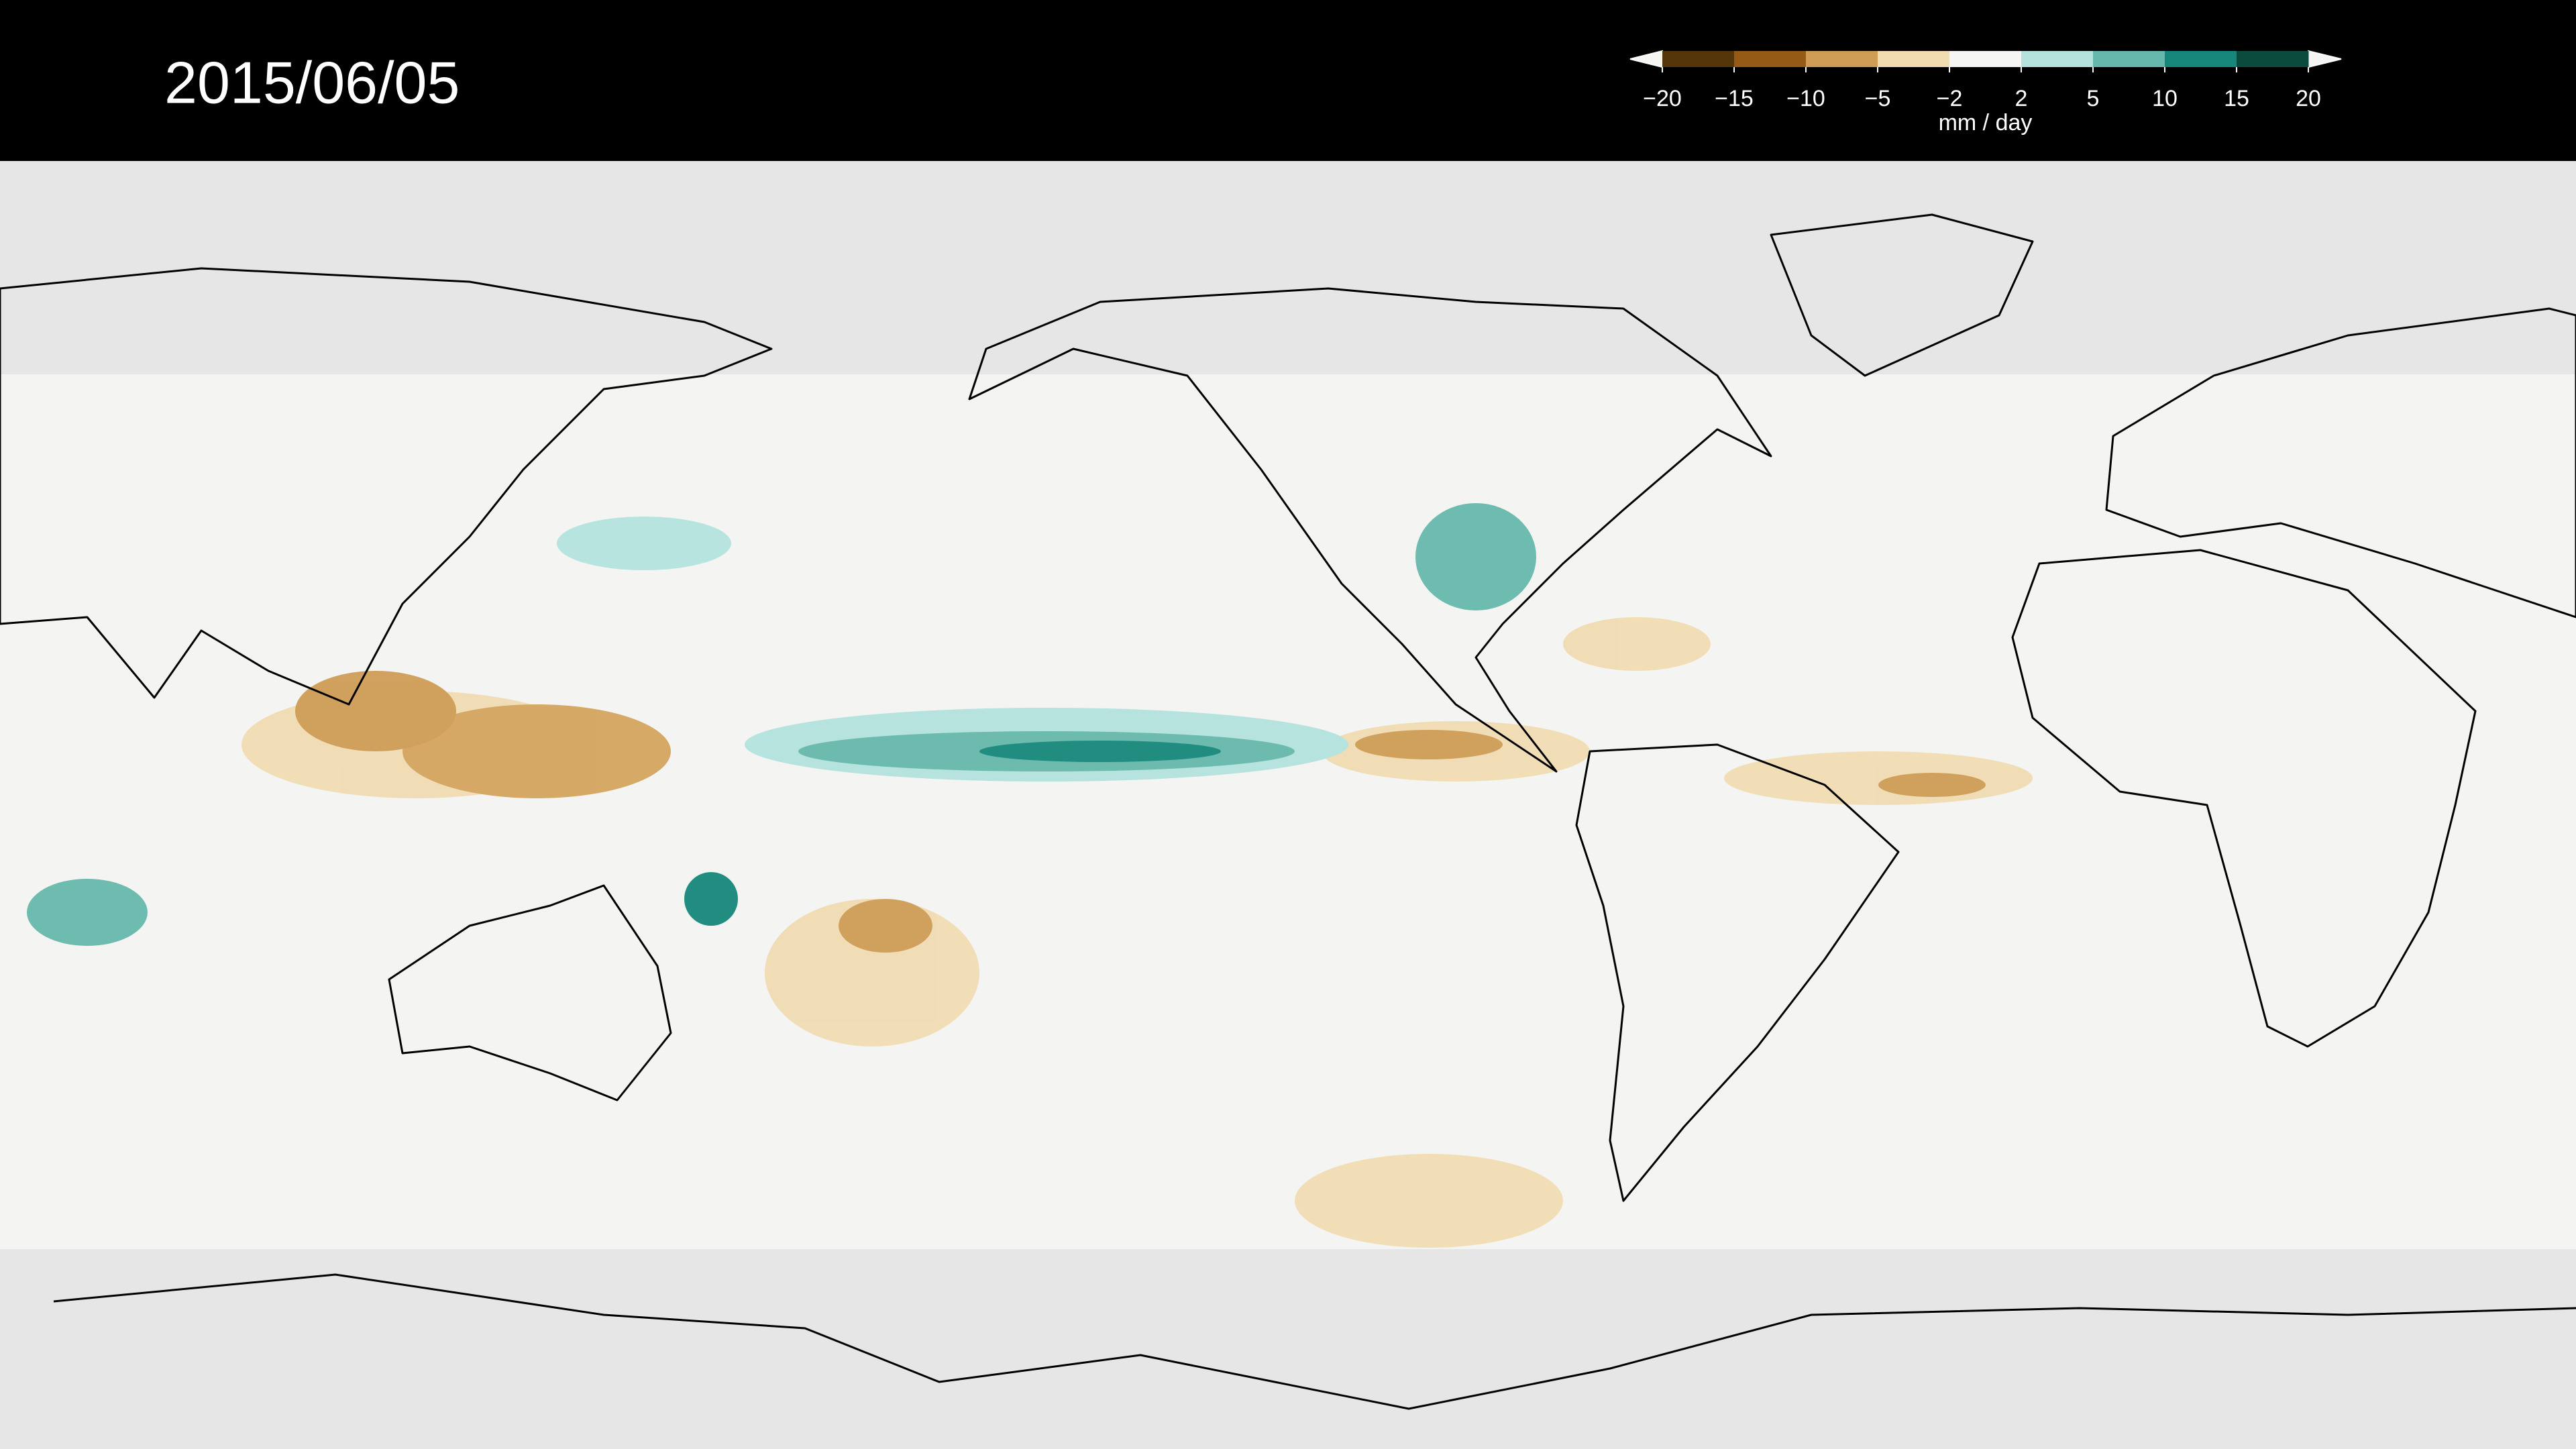 This screenshot has width=2576, height=1449. Describe the element at coordinates (2093, 98) in the screenshot. I see `colorbar-tick-label: 5` at that location.